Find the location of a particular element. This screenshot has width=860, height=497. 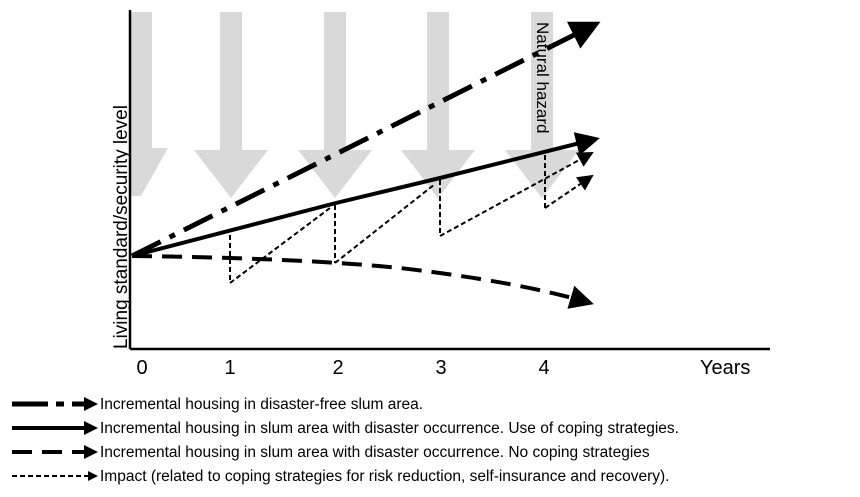

x-tick-3: 3 is located at coordinates (440, 368).